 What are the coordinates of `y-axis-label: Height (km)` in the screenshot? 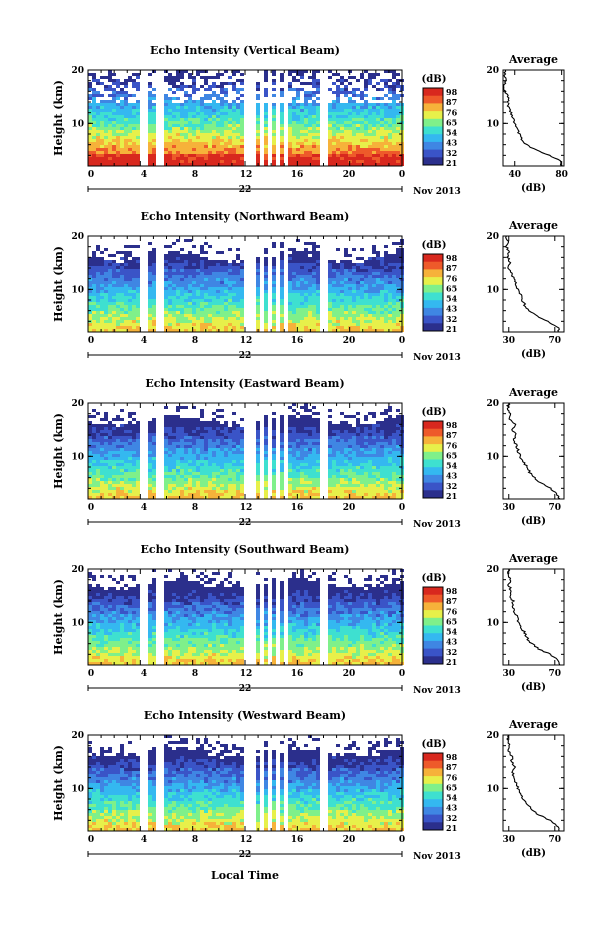 It's located at (58, 284).